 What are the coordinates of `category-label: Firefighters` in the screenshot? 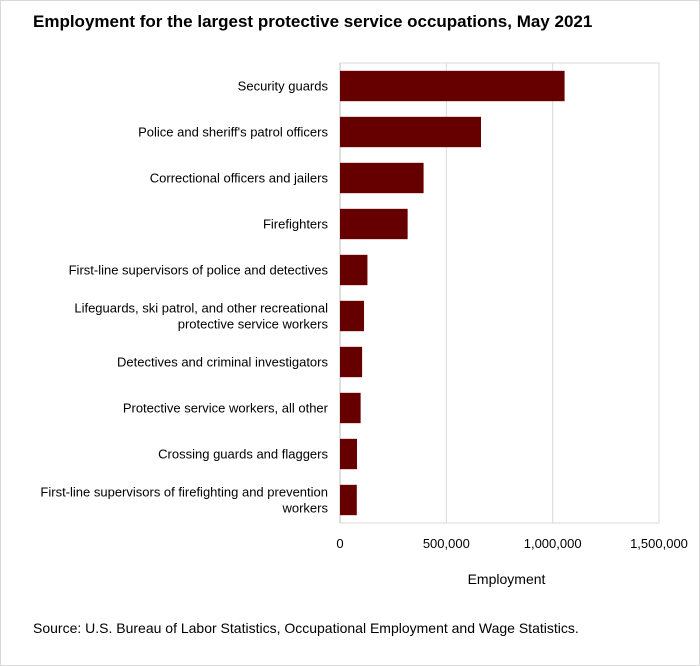 It's located at (296, 224).